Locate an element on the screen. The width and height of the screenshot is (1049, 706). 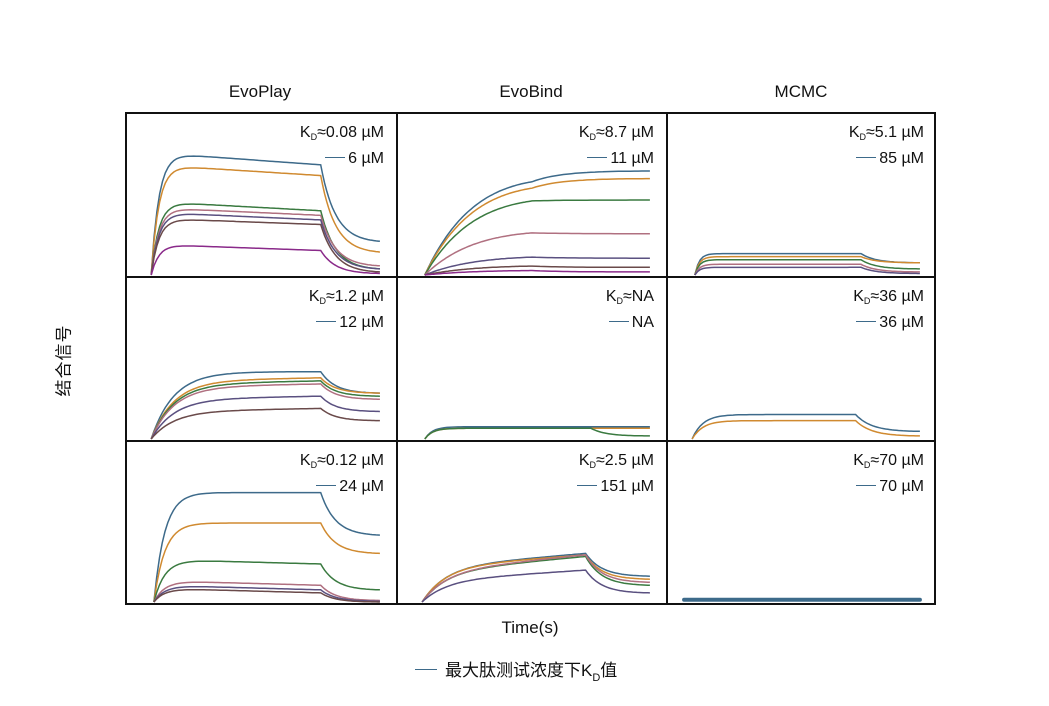
kd-value: ≈5.1 µM is located at coordinates (894, 132).